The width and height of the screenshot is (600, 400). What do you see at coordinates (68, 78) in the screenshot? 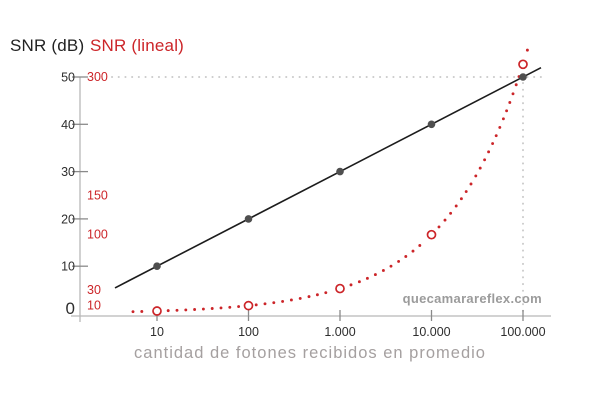
I see `y-tick-label: 50` at bounding box center [68, 78].